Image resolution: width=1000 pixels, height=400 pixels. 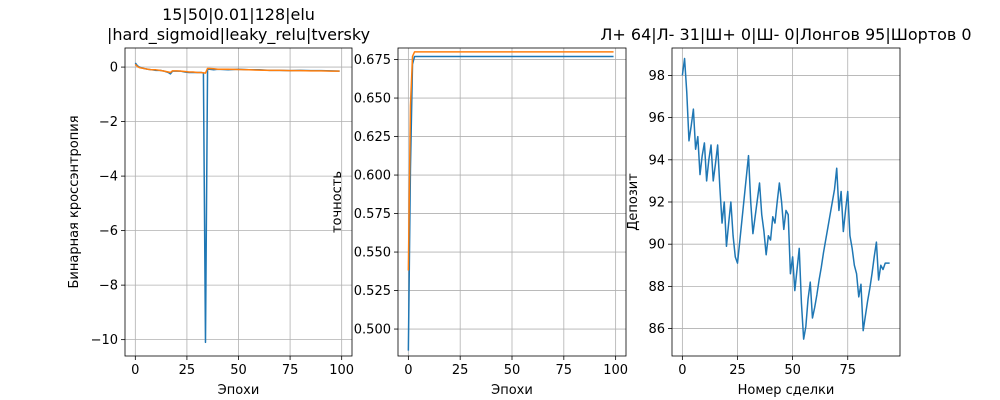 I want to click on y-tick-label: −6, so click(x=108, y=231).